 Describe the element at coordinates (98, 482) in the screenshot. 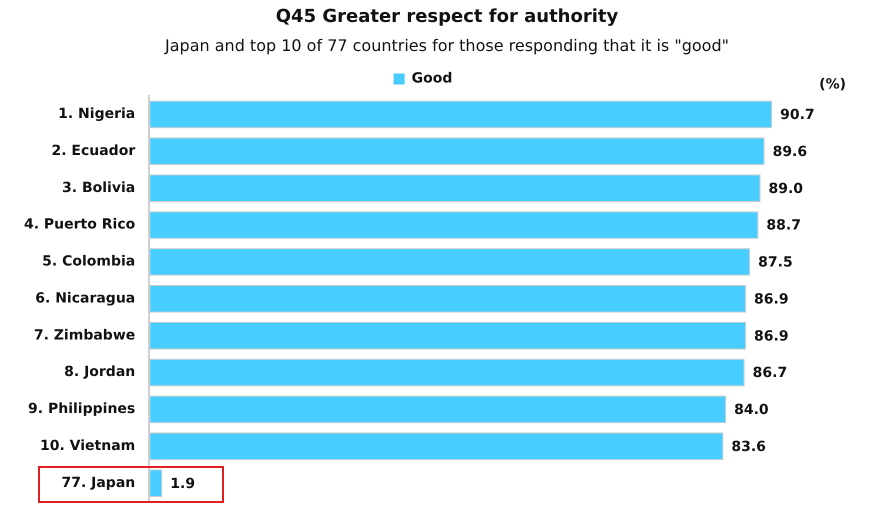

I see `y-tick-label: 77. Japan` at that location.